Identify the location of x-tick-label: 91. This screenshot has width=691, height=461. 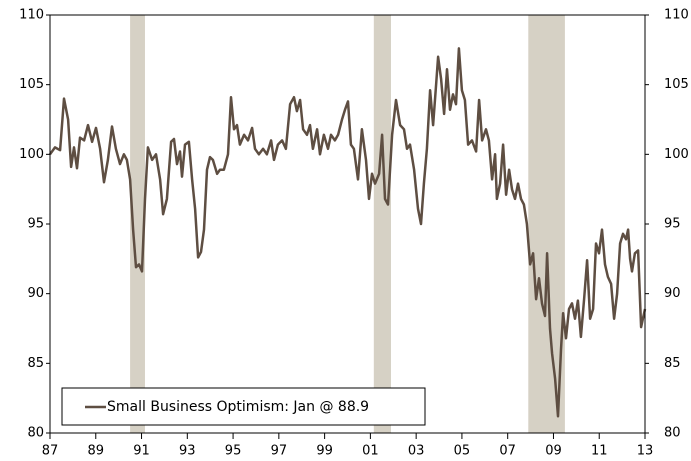
(141, 451).